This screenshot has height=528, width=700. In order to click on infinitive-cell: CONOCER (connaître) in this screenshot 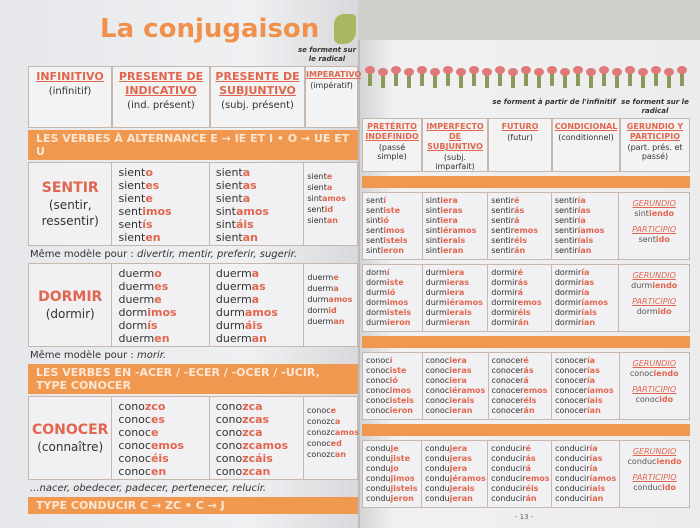, I will do `click(71, 438)`.